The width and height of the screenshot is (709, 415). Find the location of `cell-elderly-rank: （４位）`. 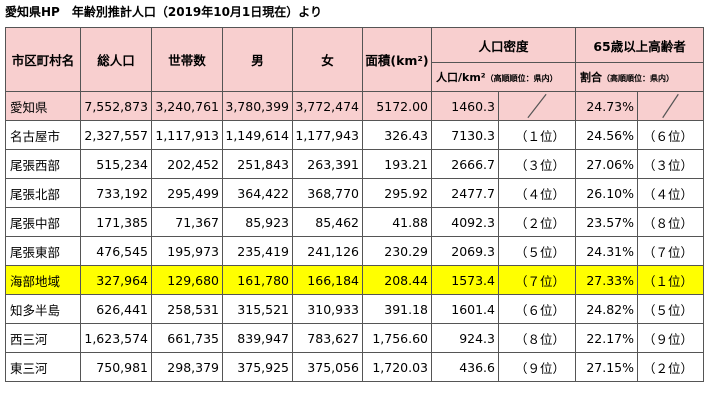

cell-elderly-rank: （４位） is located at coordinates (671, 193).